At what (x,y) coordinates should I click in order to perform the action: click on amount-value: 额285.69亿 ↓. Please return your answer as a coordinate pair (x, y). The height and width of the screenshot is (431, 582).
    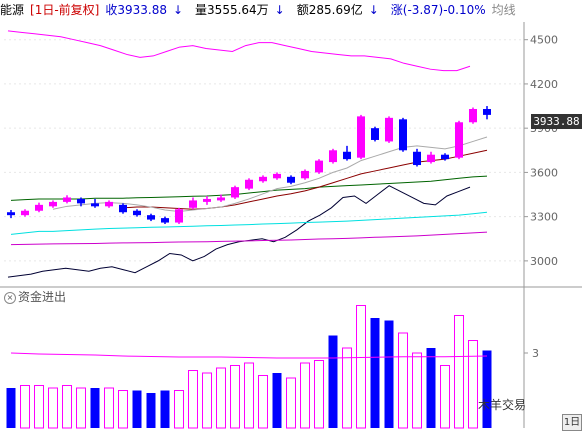
    Looking at the image, I should click on (341, 10).